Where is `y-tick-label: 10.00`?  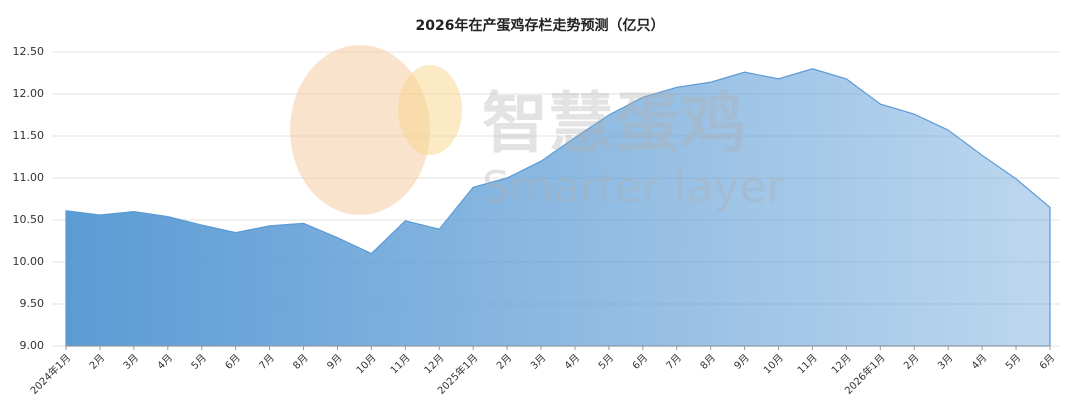 y-tick-label: 10.00 is located at coordinates (29, 261).